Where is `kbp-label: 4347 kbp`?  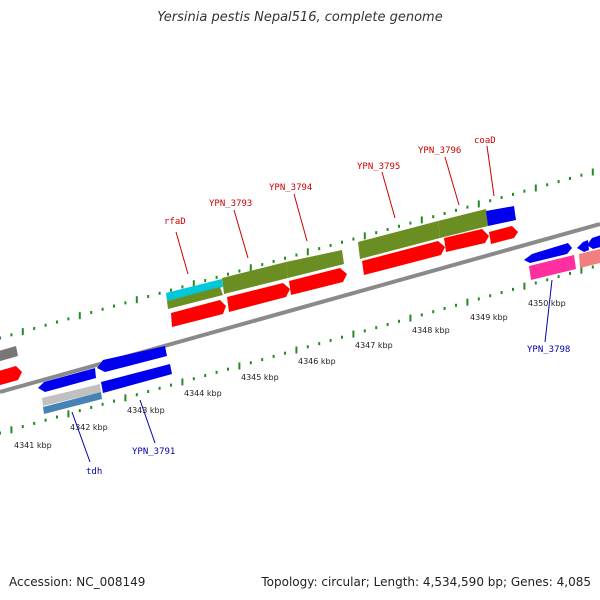
kbp-label: 4347 kbp is located at coordinates (374, 345).